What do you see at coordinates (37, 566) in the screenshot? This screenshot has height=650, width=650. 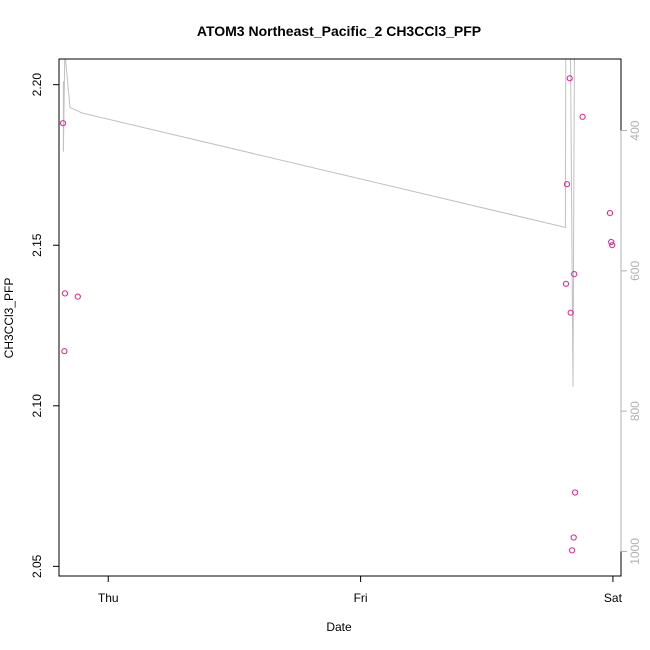 I see `y-tick-label: 2.05` at bounding box center [37, 566].